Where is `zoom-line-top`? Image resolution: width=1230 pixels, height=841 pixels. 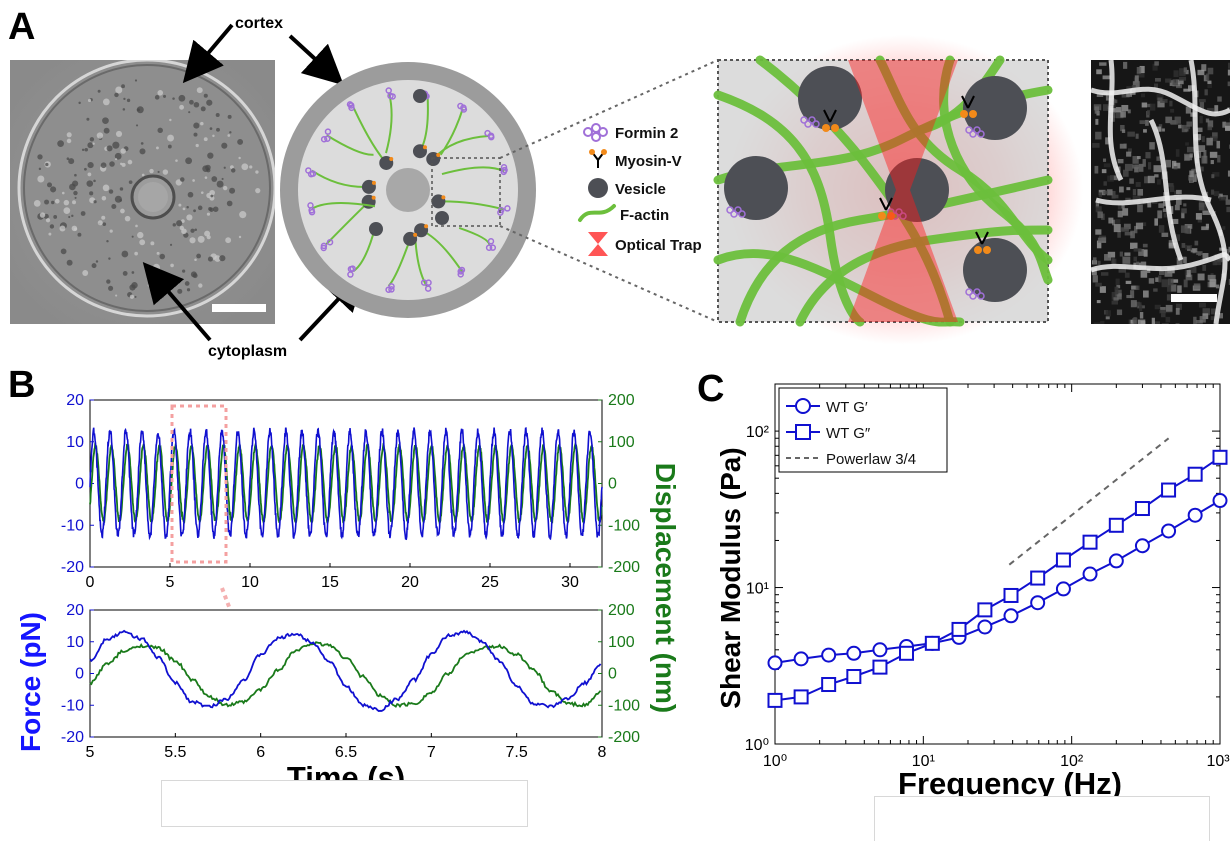 zoom-line-top is located at coordinates (609, 109).